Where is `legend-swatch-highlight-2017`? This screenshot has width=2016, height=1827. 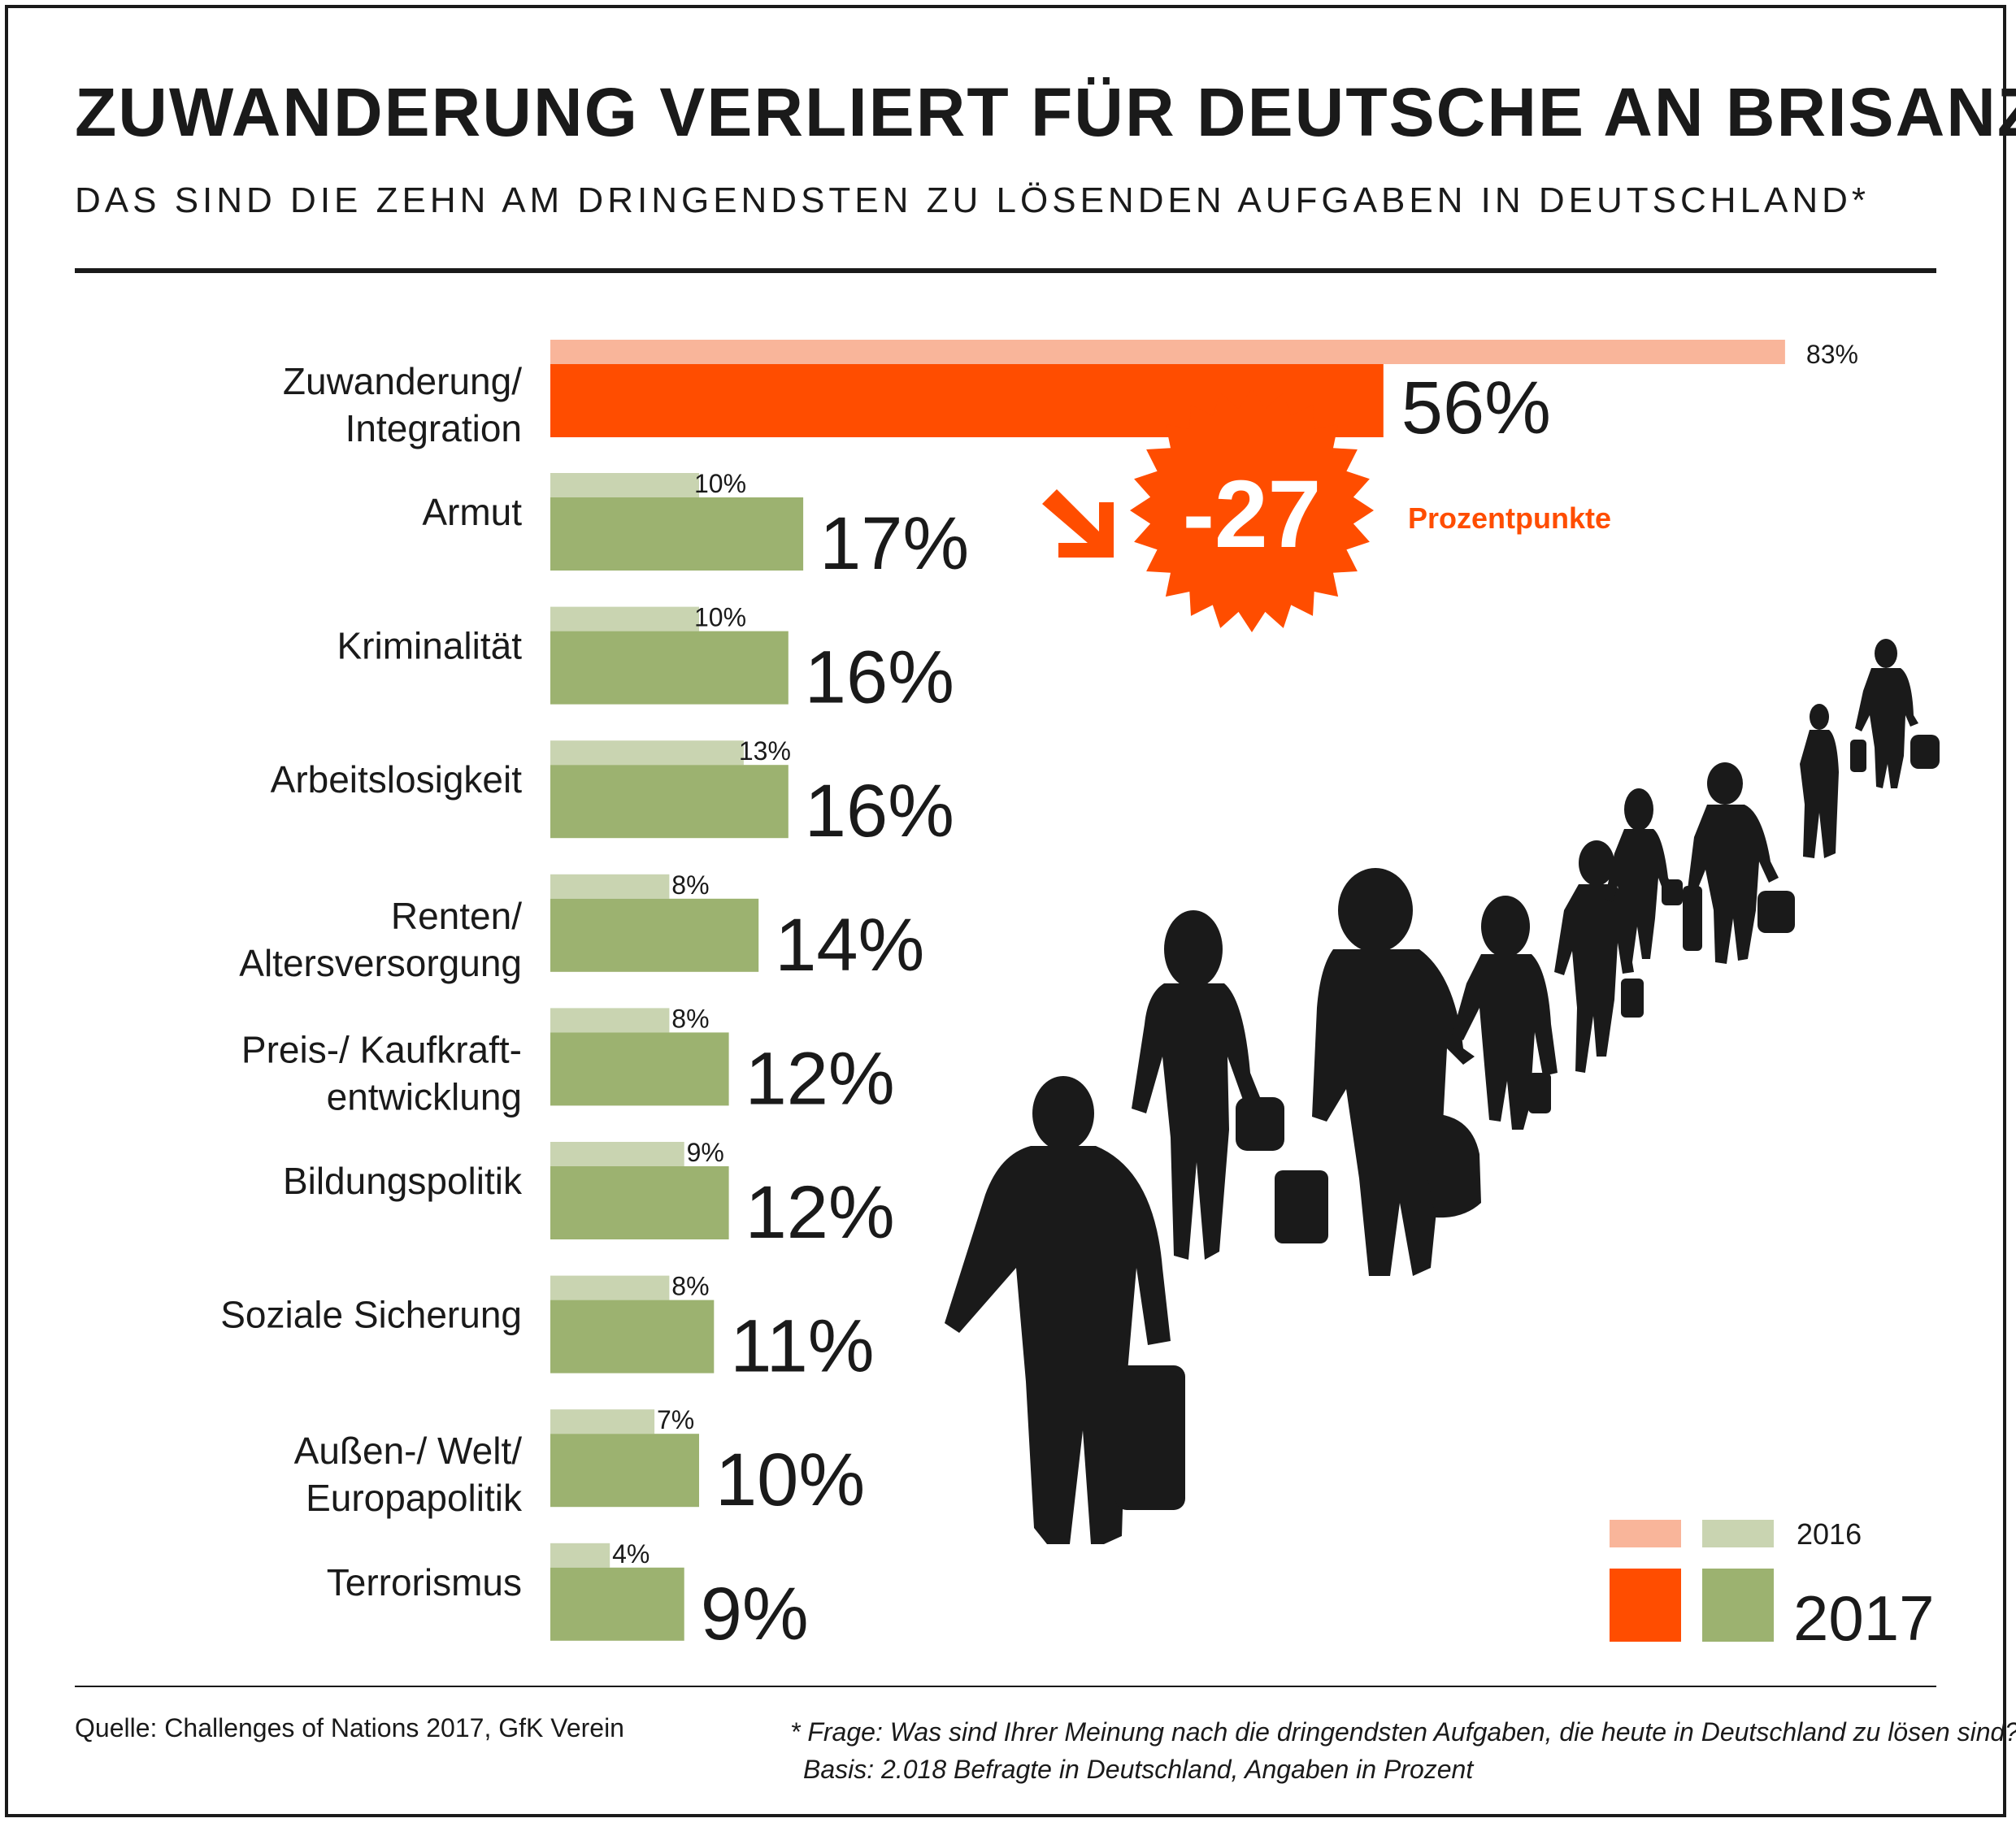
legend-swatch-highlight-2017 is located at coordinates (1645, 1605).